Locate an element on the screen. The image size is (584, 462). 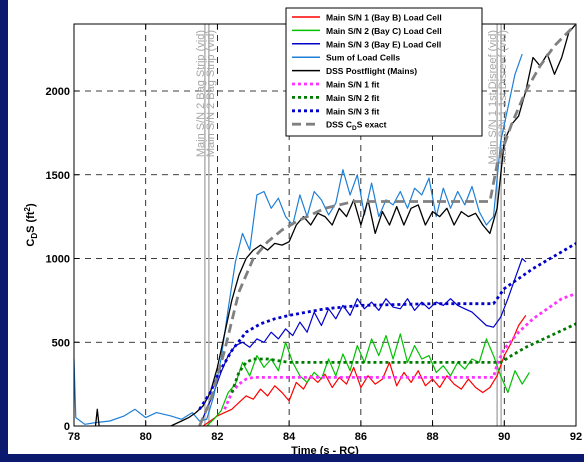
legend-label: DSS CDS exact is located at coordinates (356, 126).